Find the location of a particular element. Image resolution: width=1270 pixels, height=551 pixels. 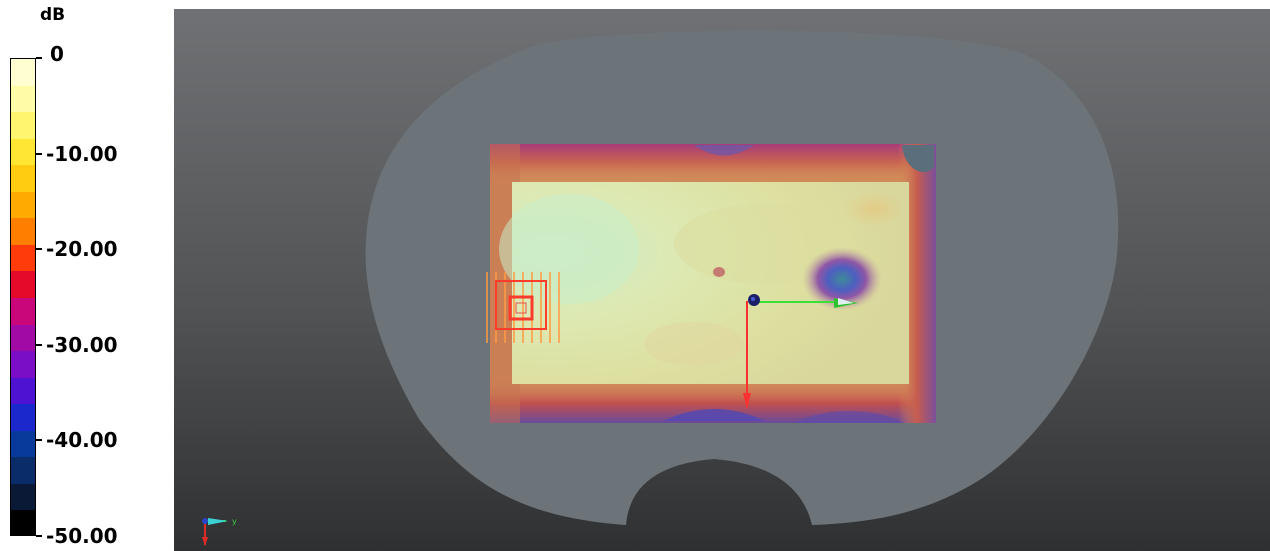

legend-tick-label: 0 is located at coordinates (57, 54).